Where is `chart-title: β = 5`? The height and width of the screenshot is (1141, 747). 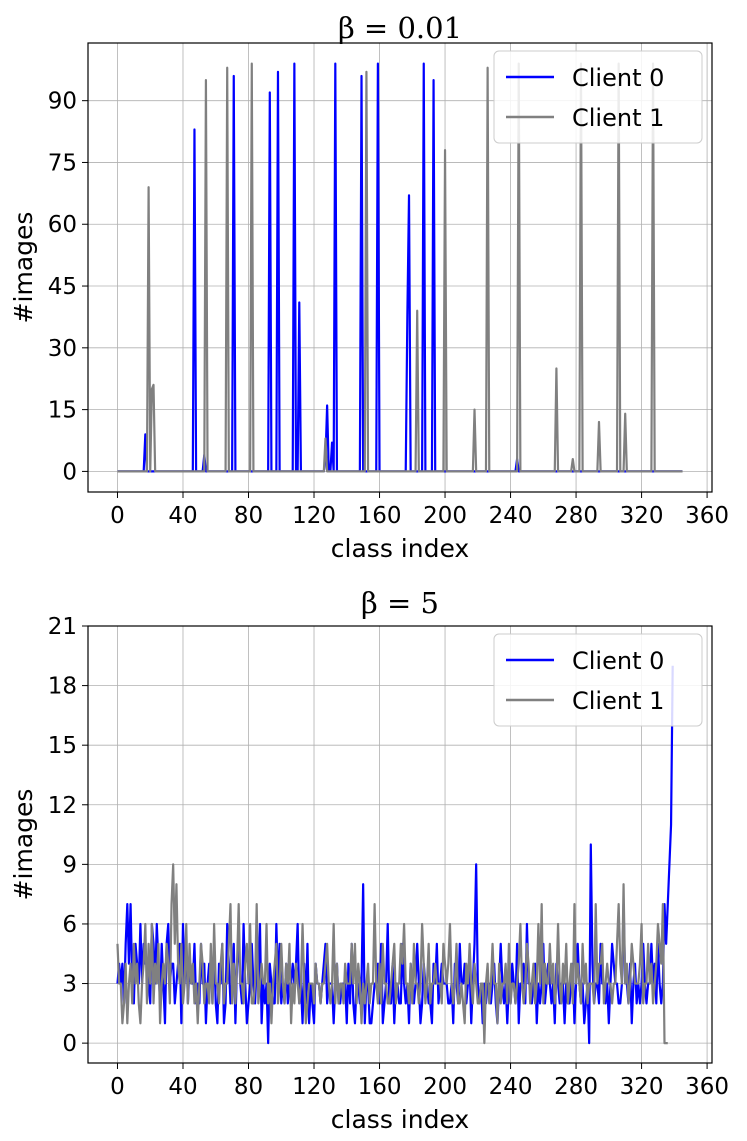
chart-title: β = 5 is located at coordinates (400, 603).